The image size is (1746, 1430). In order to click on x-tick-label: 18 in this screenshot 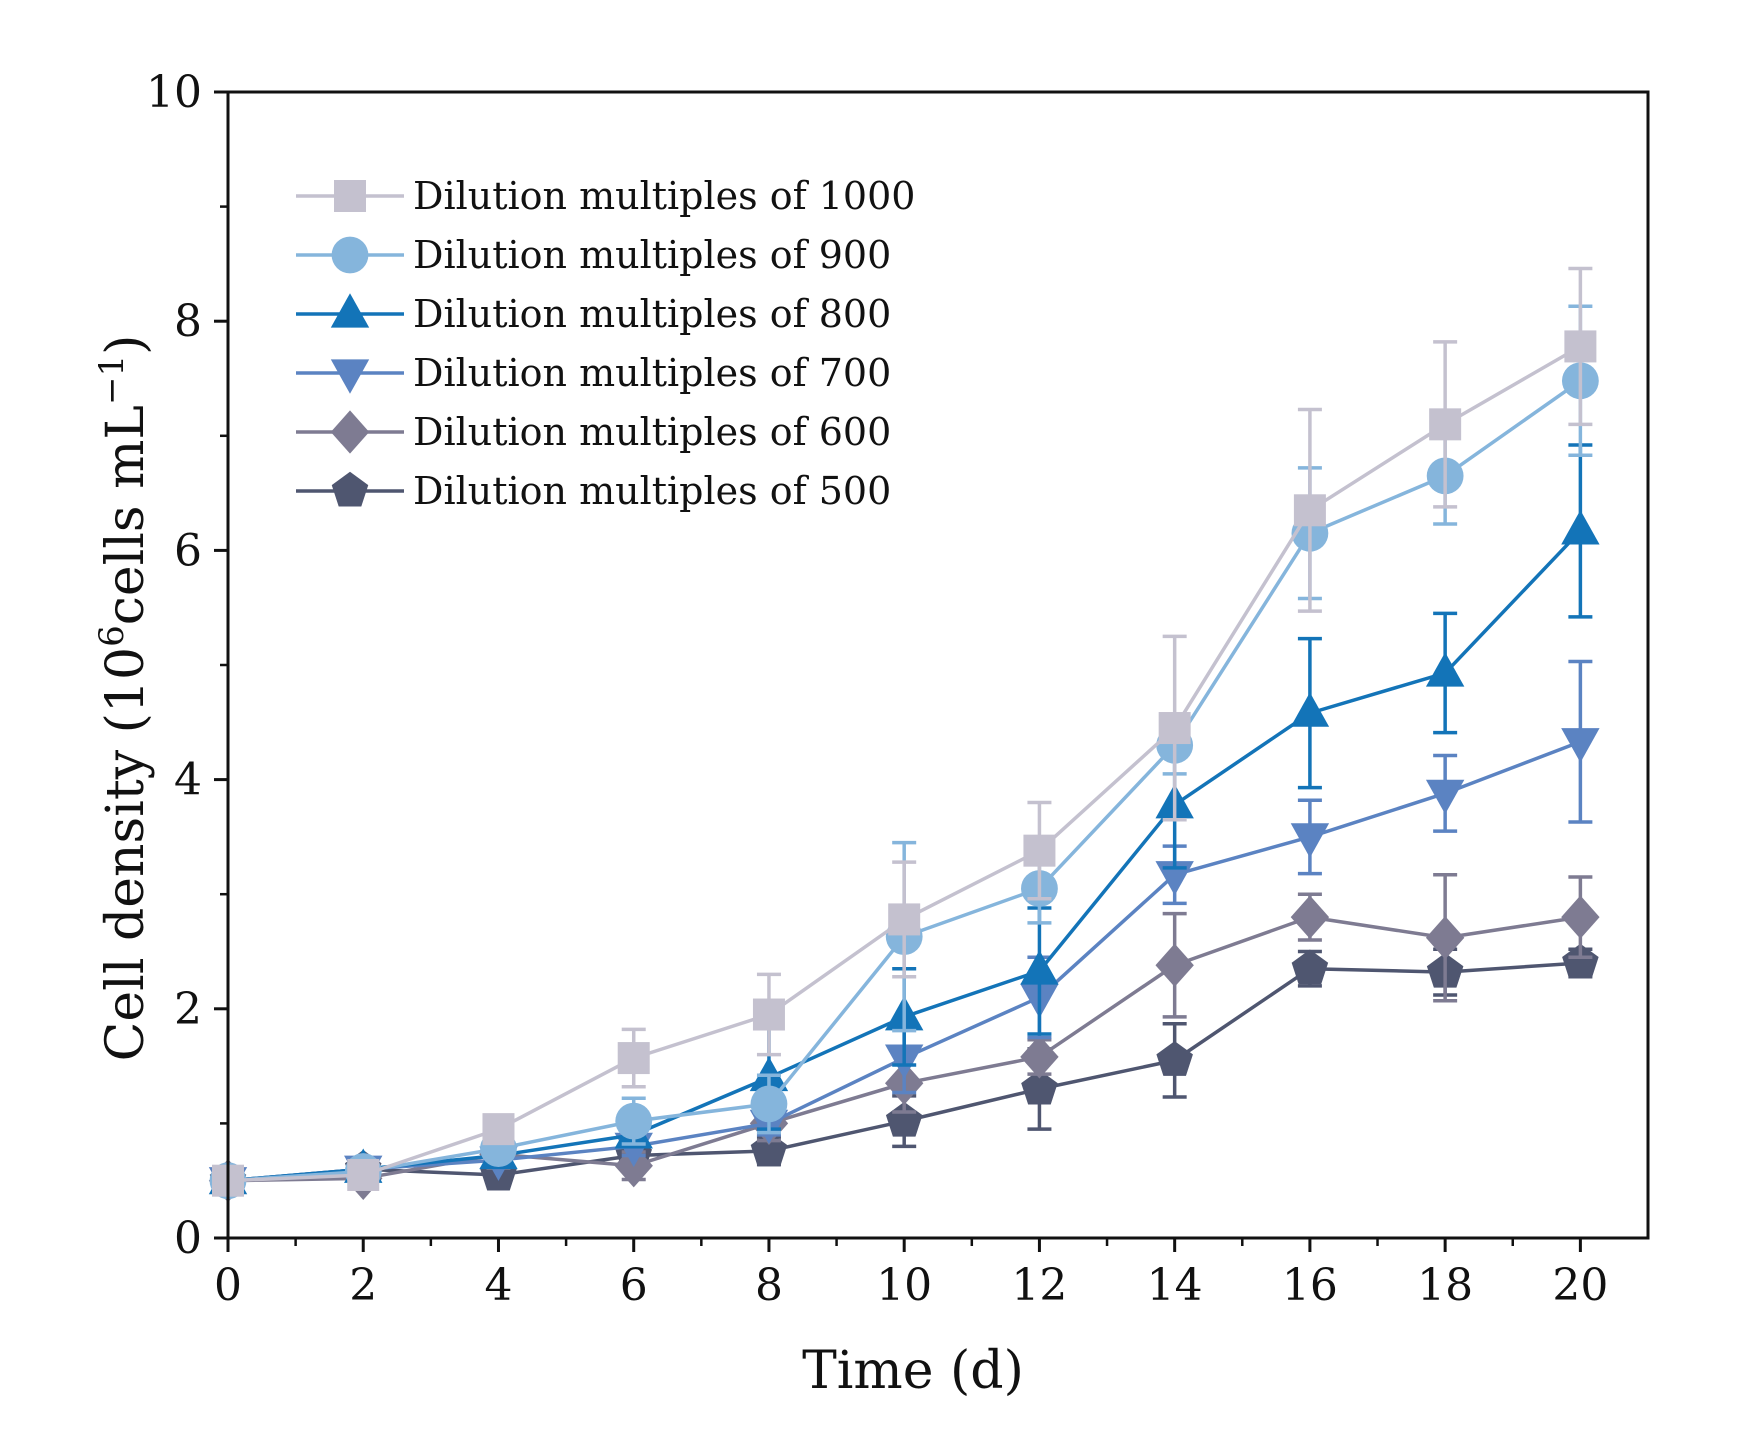, I will do `click(1445, 1285)`.